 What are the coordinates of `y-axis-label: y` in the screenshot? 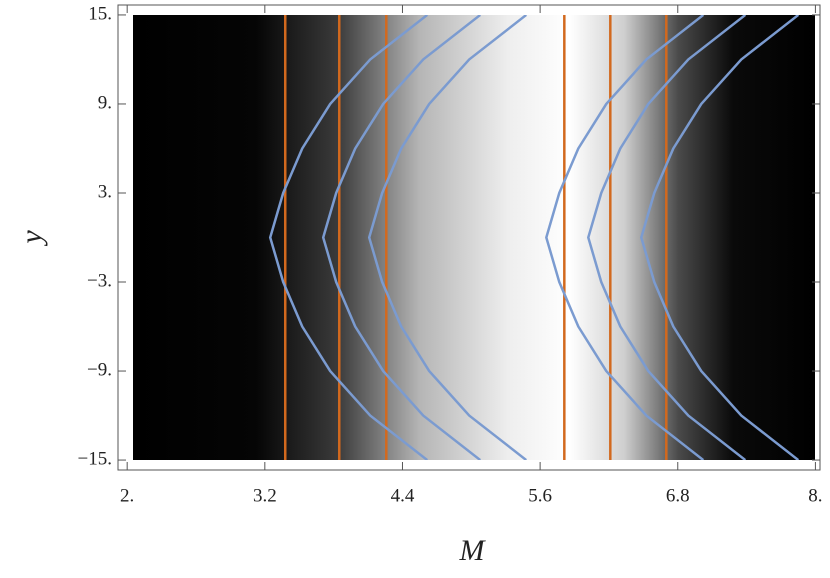 It's located at (31, 238).